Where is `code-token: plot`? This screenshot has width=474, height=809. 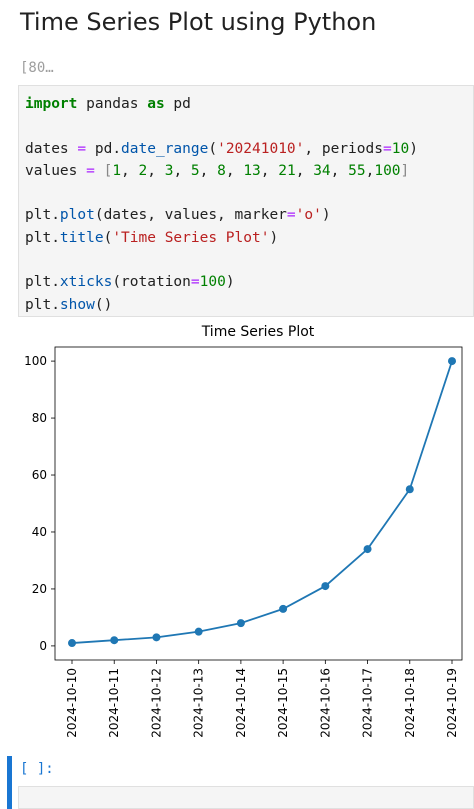 code-token: plot is located at coordinates (77, 215).